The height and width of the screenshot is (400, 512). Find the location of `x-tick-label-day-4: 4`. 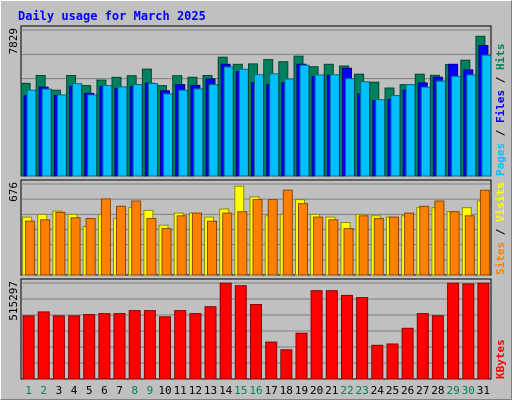

x-tick-label-day-4: 4 is located at coordinates (74, 390).